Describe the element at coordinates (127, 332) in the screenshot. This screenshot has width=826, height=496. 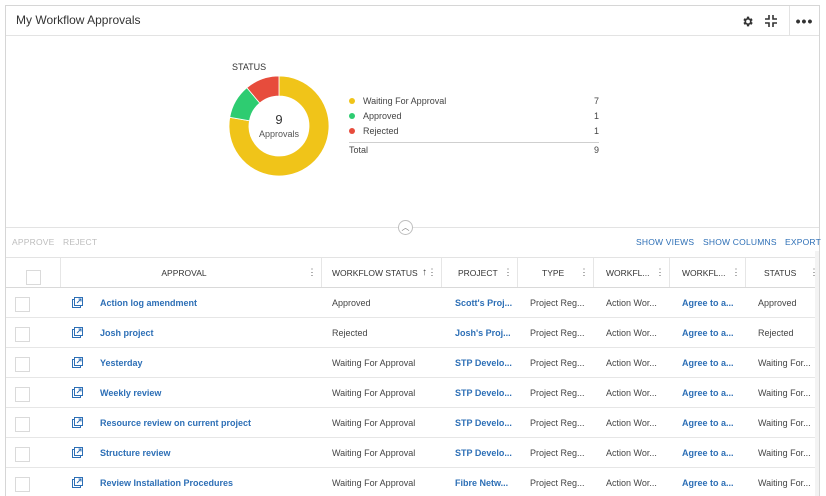
I see `cell-approval: Josh project` at that location.